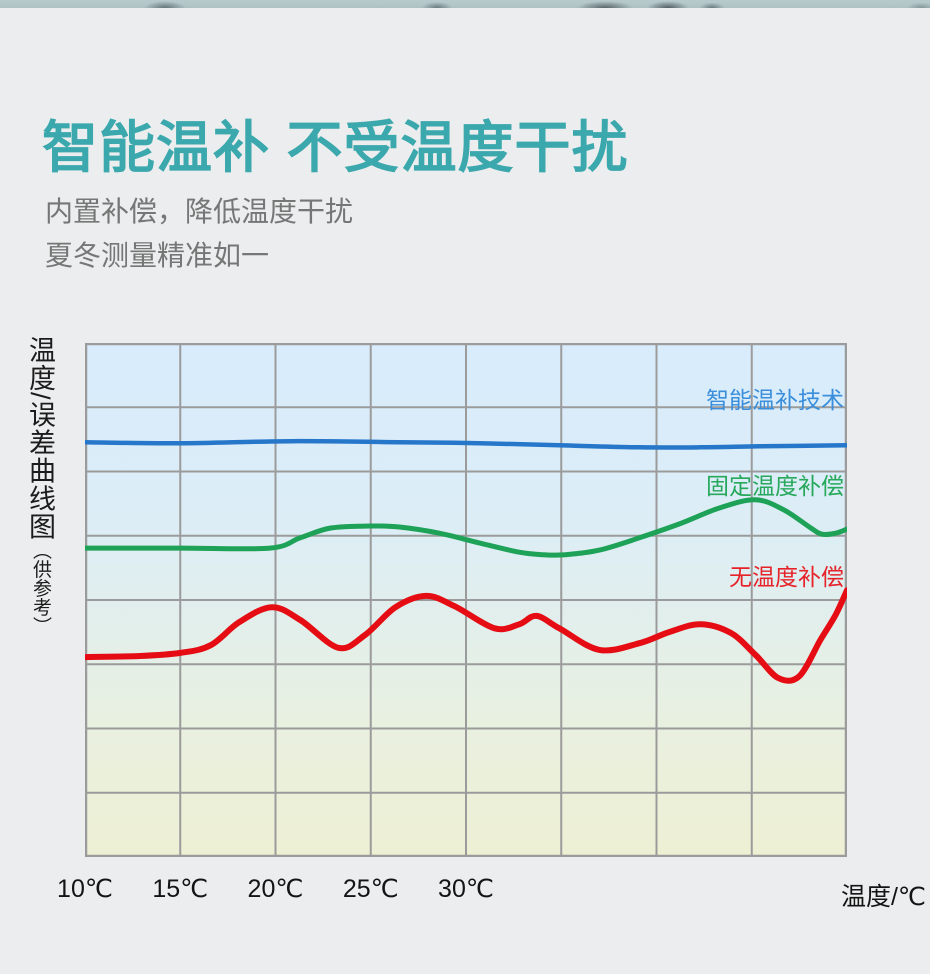 This screenshot has height=974, width=930. What do you see at coordinates (883, 897) in the screenshot?
I see `x-axis-unit-label: 温度/℃` at bounding box center [883, 897].